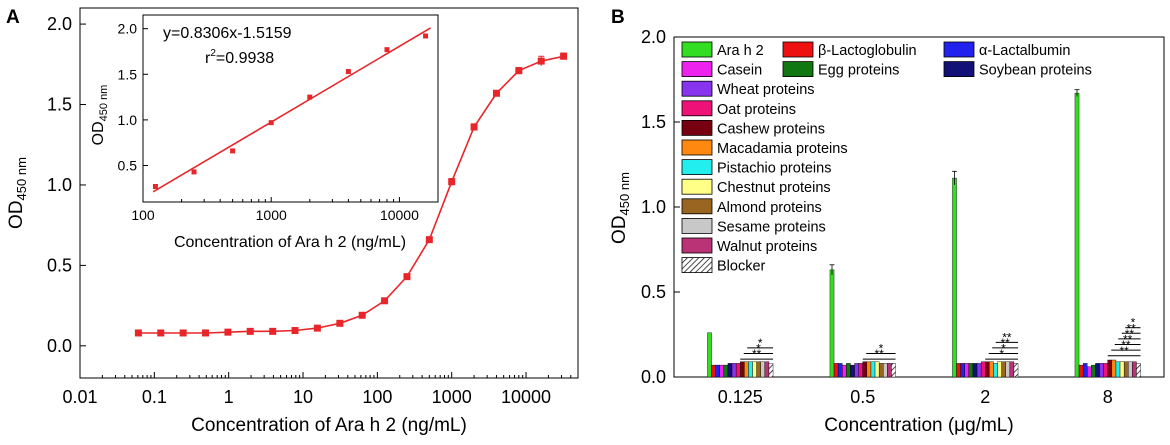 The height and width of the screenshot is (445, 1170). I want to click on inset-r2-prefix: r, so click(208, 58).